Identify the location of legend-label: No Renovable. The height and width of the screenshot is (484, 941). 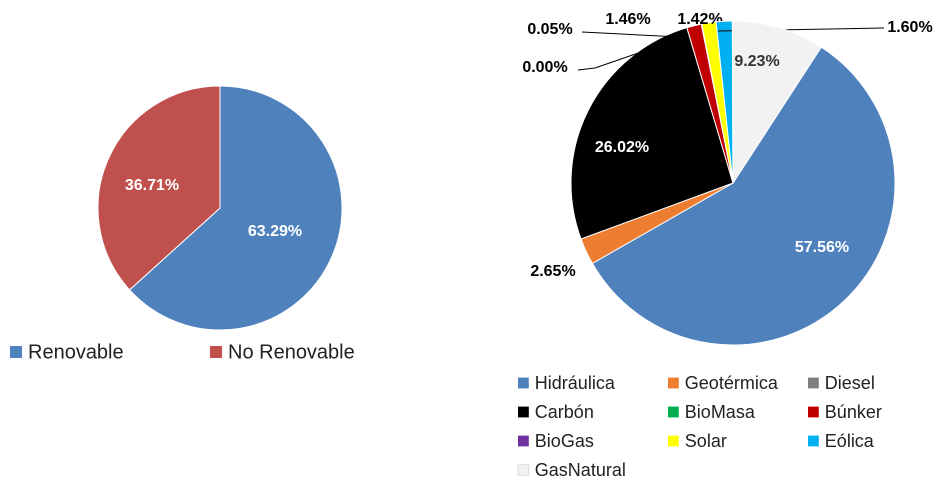
(291, 352).